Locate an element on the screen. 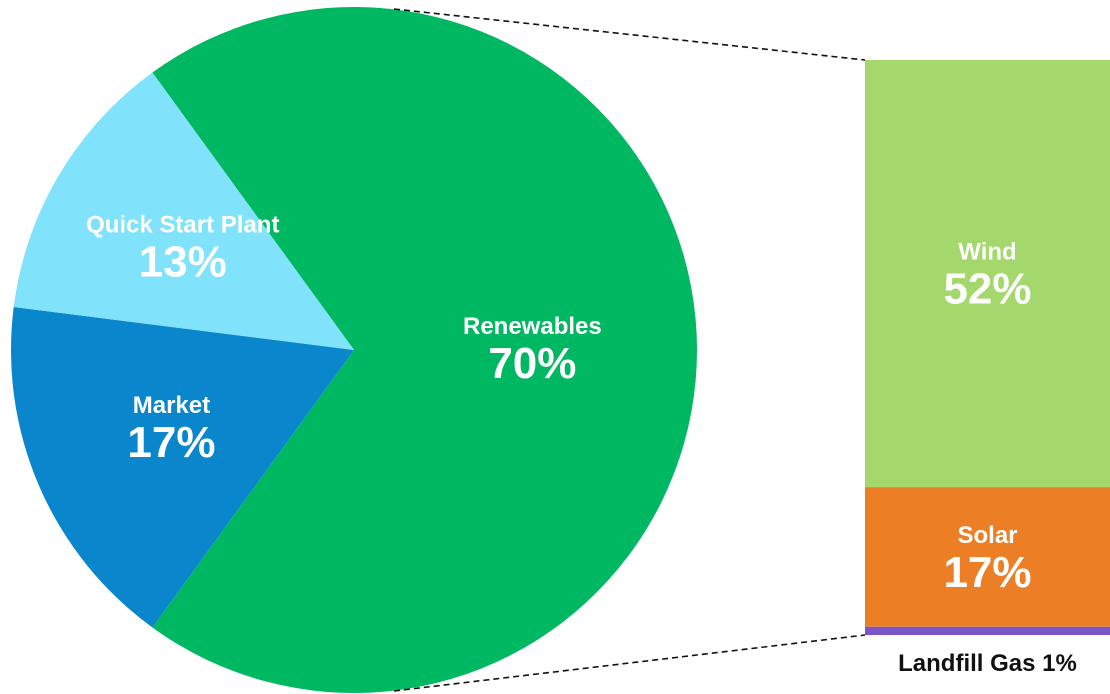 This screenshot has height=694, width=1110. pie-slice-market is located at coordinates (182, 467).